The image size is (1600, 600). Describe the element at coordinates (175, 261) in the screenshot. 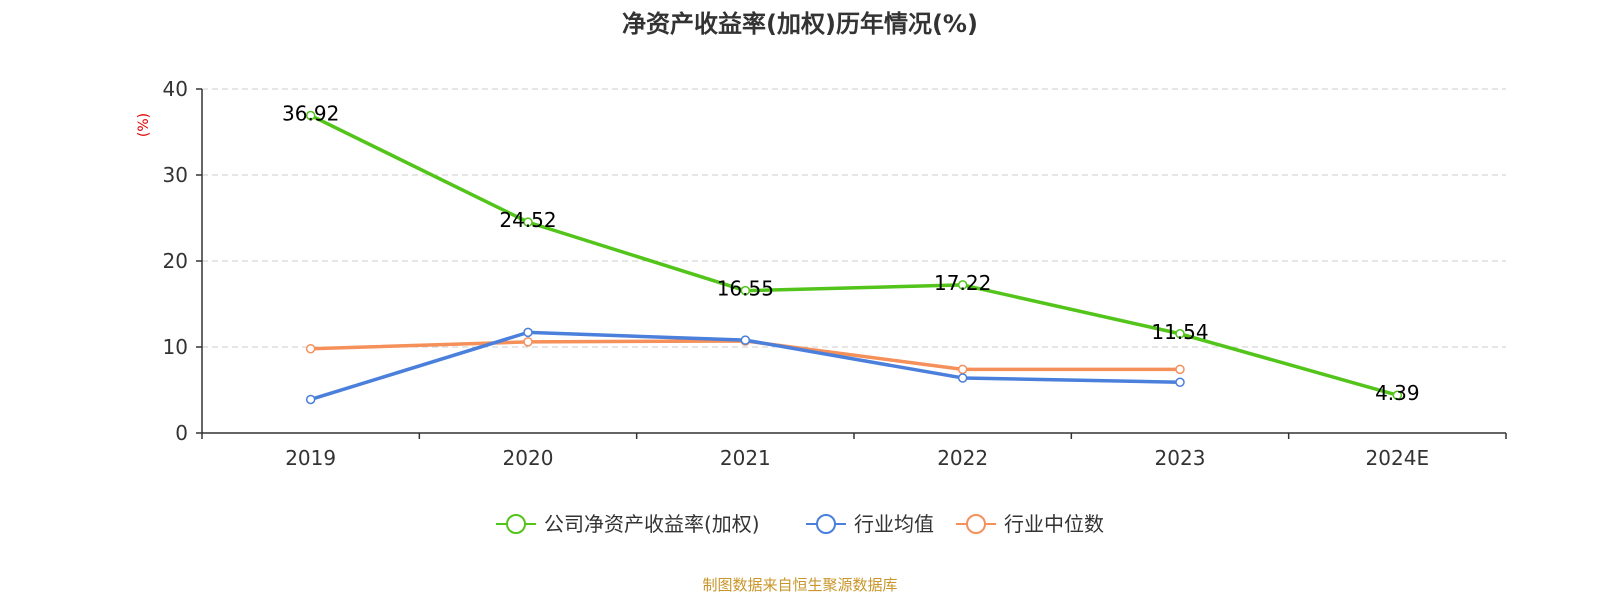

I see `y-tick-label: 20` at that location.